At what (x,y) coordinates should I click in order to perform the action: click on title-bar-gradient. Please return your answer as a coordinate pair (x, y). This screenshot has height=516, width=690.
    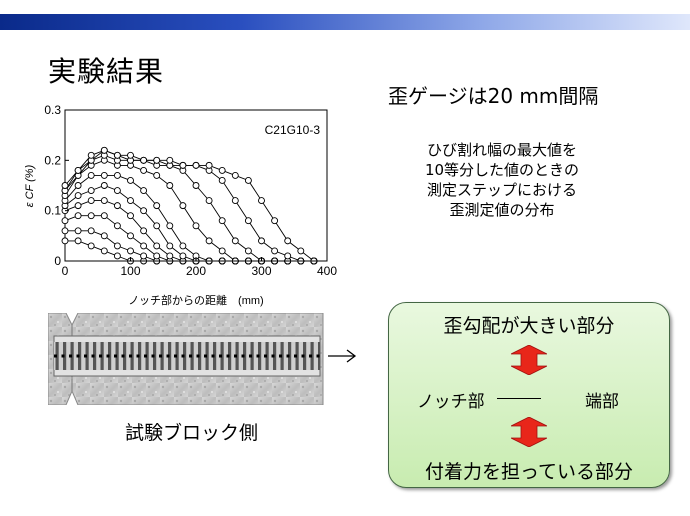
    Looking at the image, I should click on (345, 22).